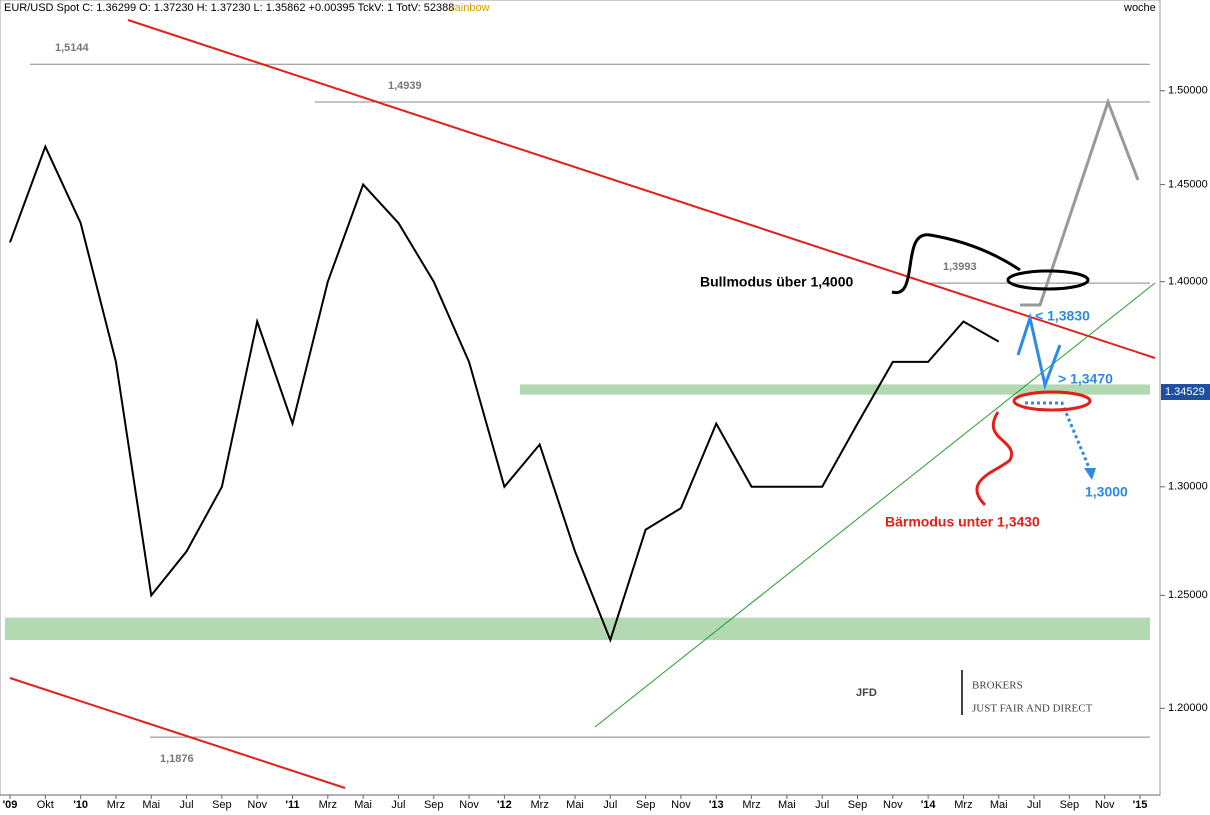 The image size is (1210, 815). Describe the element at coordinates (292, 805) in the screenshot. I see `x-tick-label: '11` at that location.